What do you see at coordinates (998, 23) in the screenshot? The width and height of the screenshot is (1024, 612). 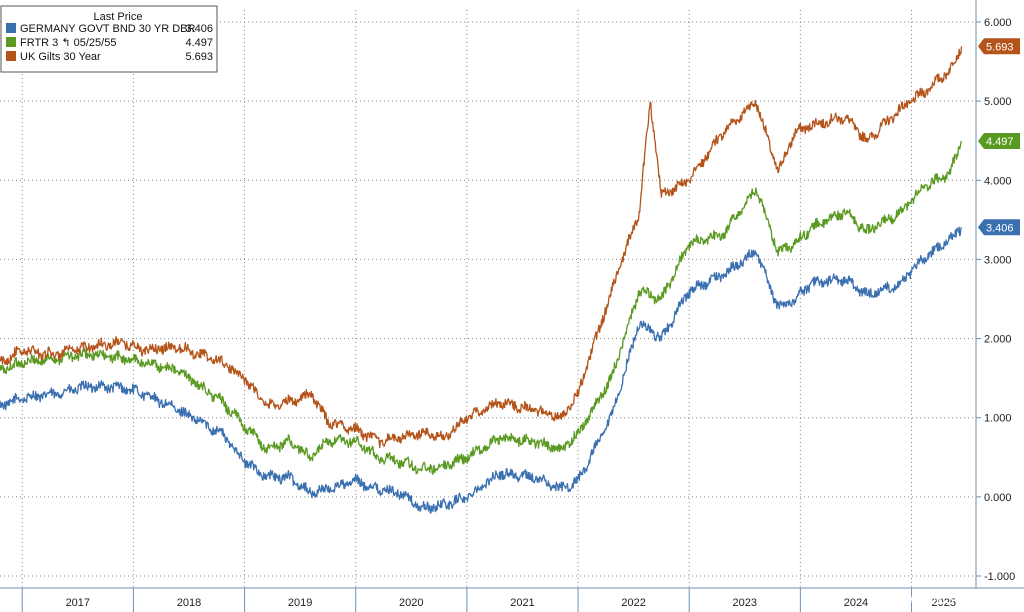 I see `y-tick-label: 6.000` at bounding box center [998, 23].